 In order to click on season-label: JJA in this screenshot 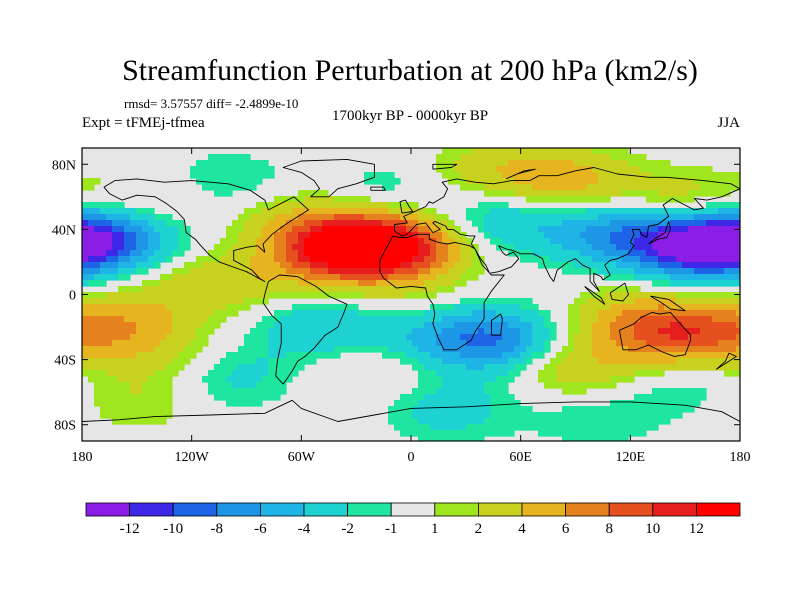, I will do `click(728, 123)`.